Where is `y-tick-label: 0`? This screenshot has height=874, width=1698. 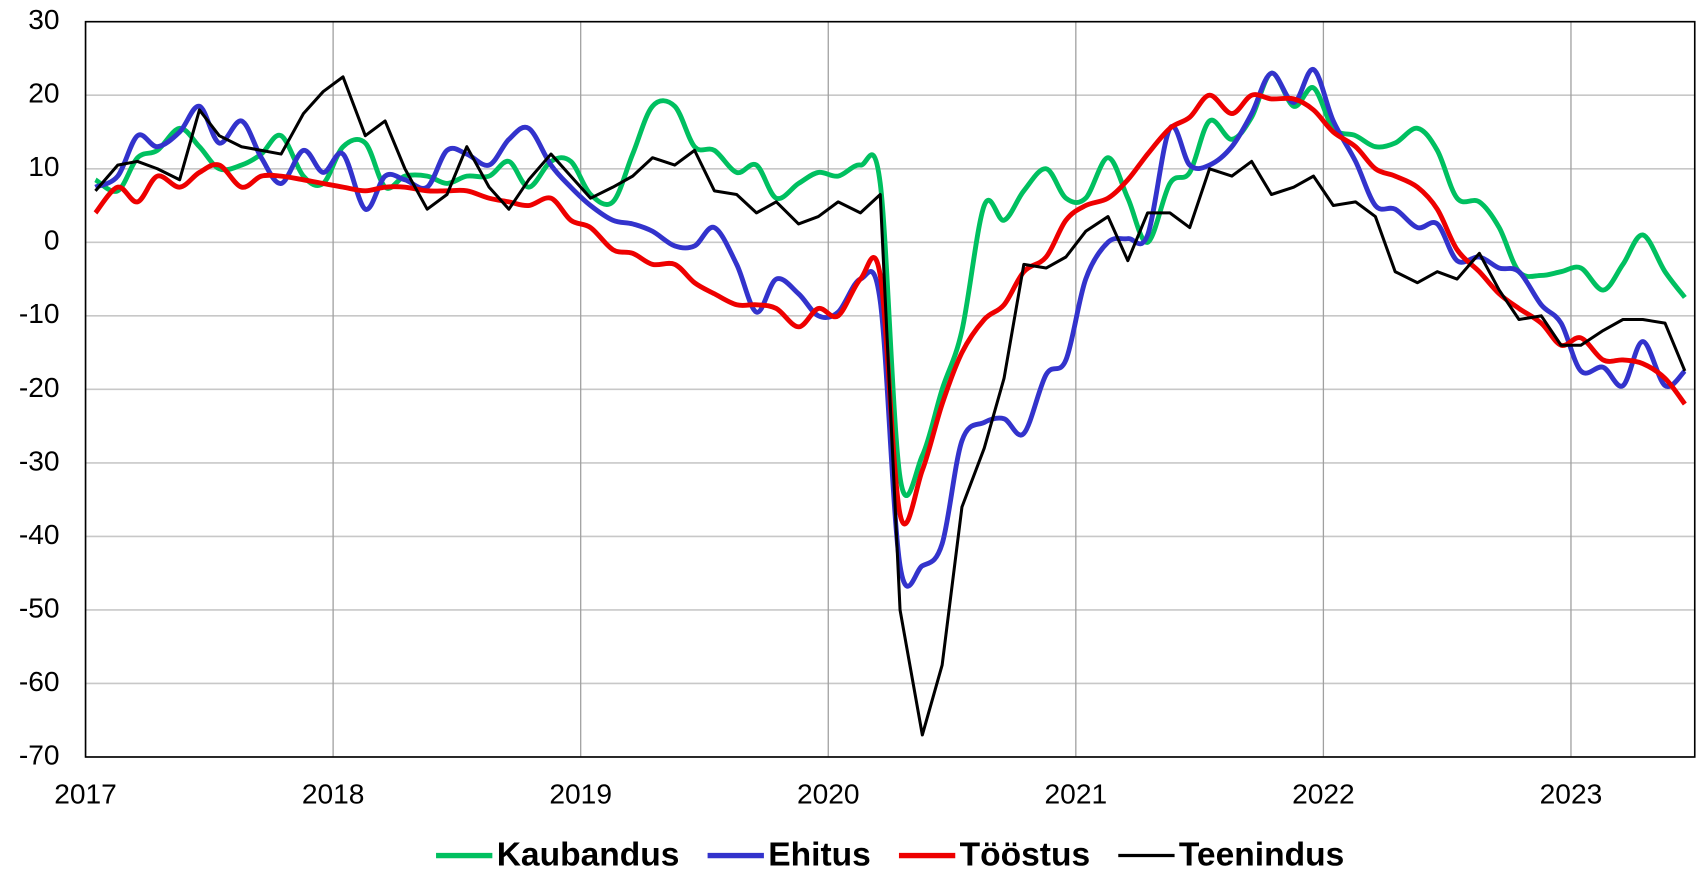 y-tick-label: 0 is located at coordinates (52, 240).